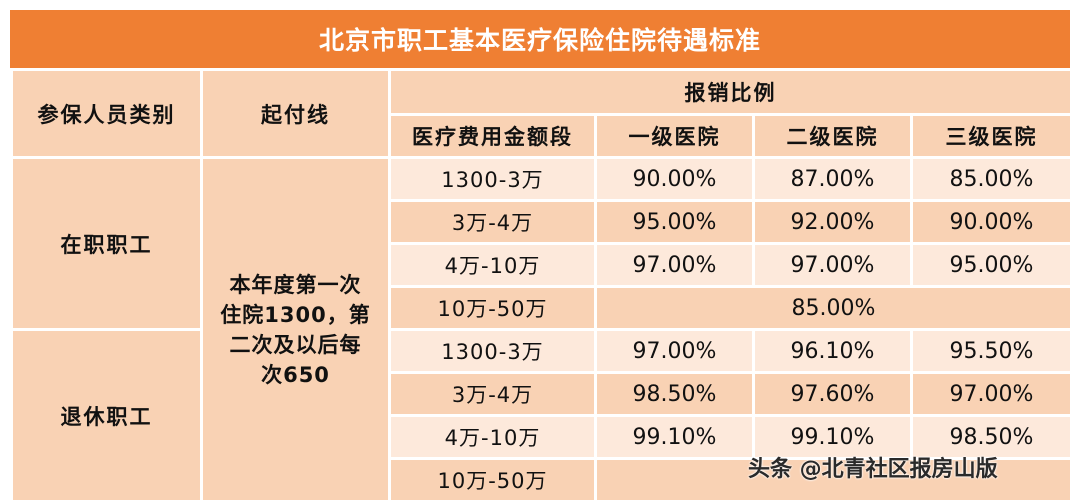 The height and width of the screenshot is (503, 1080). What do you see at coordinates (832, 179) in the screenshot?
I see `rate-level2: 87.00%` at bounding box center [832, 179].